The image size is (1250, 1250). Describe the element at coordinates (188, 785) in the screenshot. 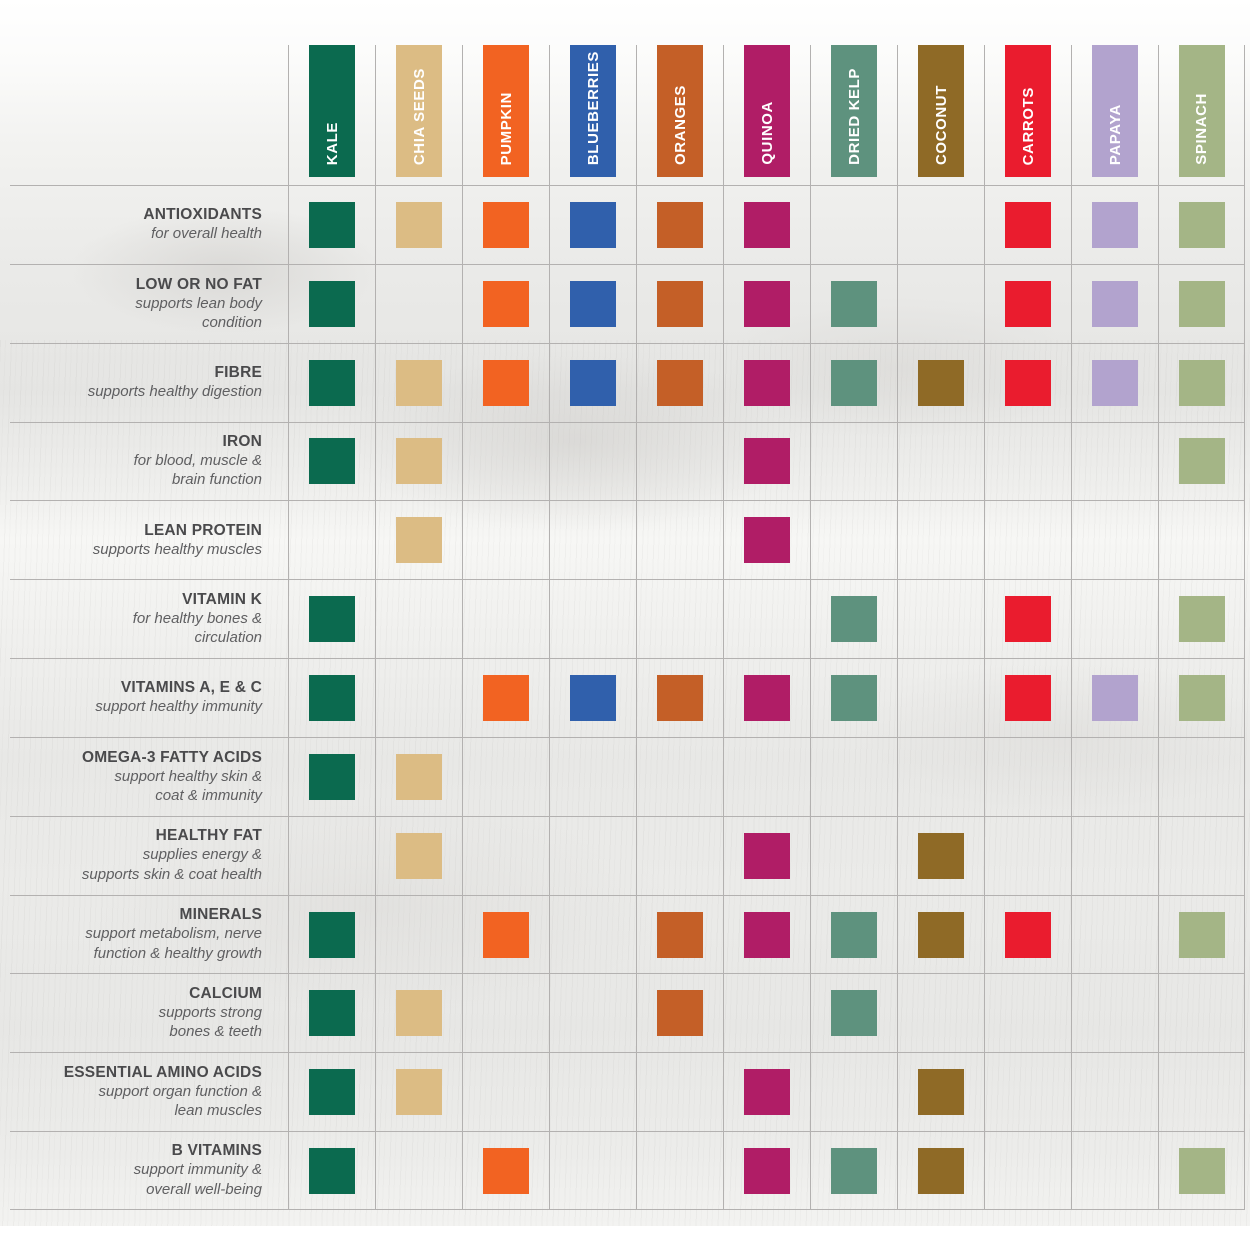

I see `row-subtitle: support healthy skin & coat & immunity` at that location.